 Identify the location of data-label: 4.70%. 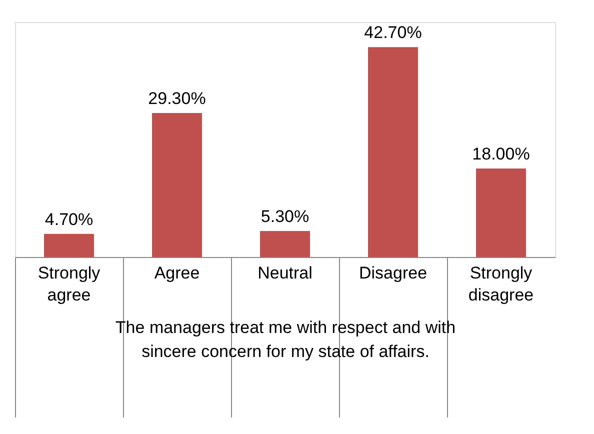
(69, 219).